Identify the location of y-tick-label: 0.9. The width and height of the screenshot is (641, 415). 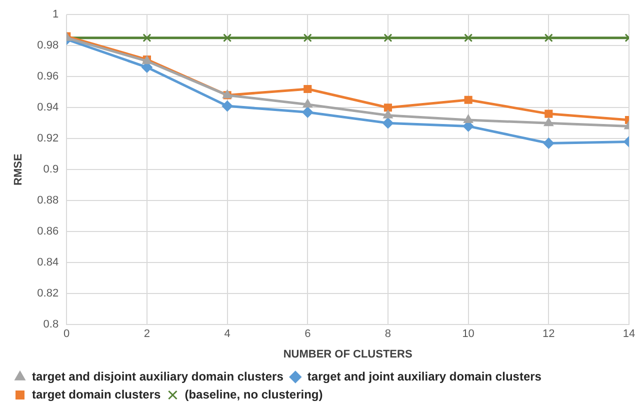
(51, 170).